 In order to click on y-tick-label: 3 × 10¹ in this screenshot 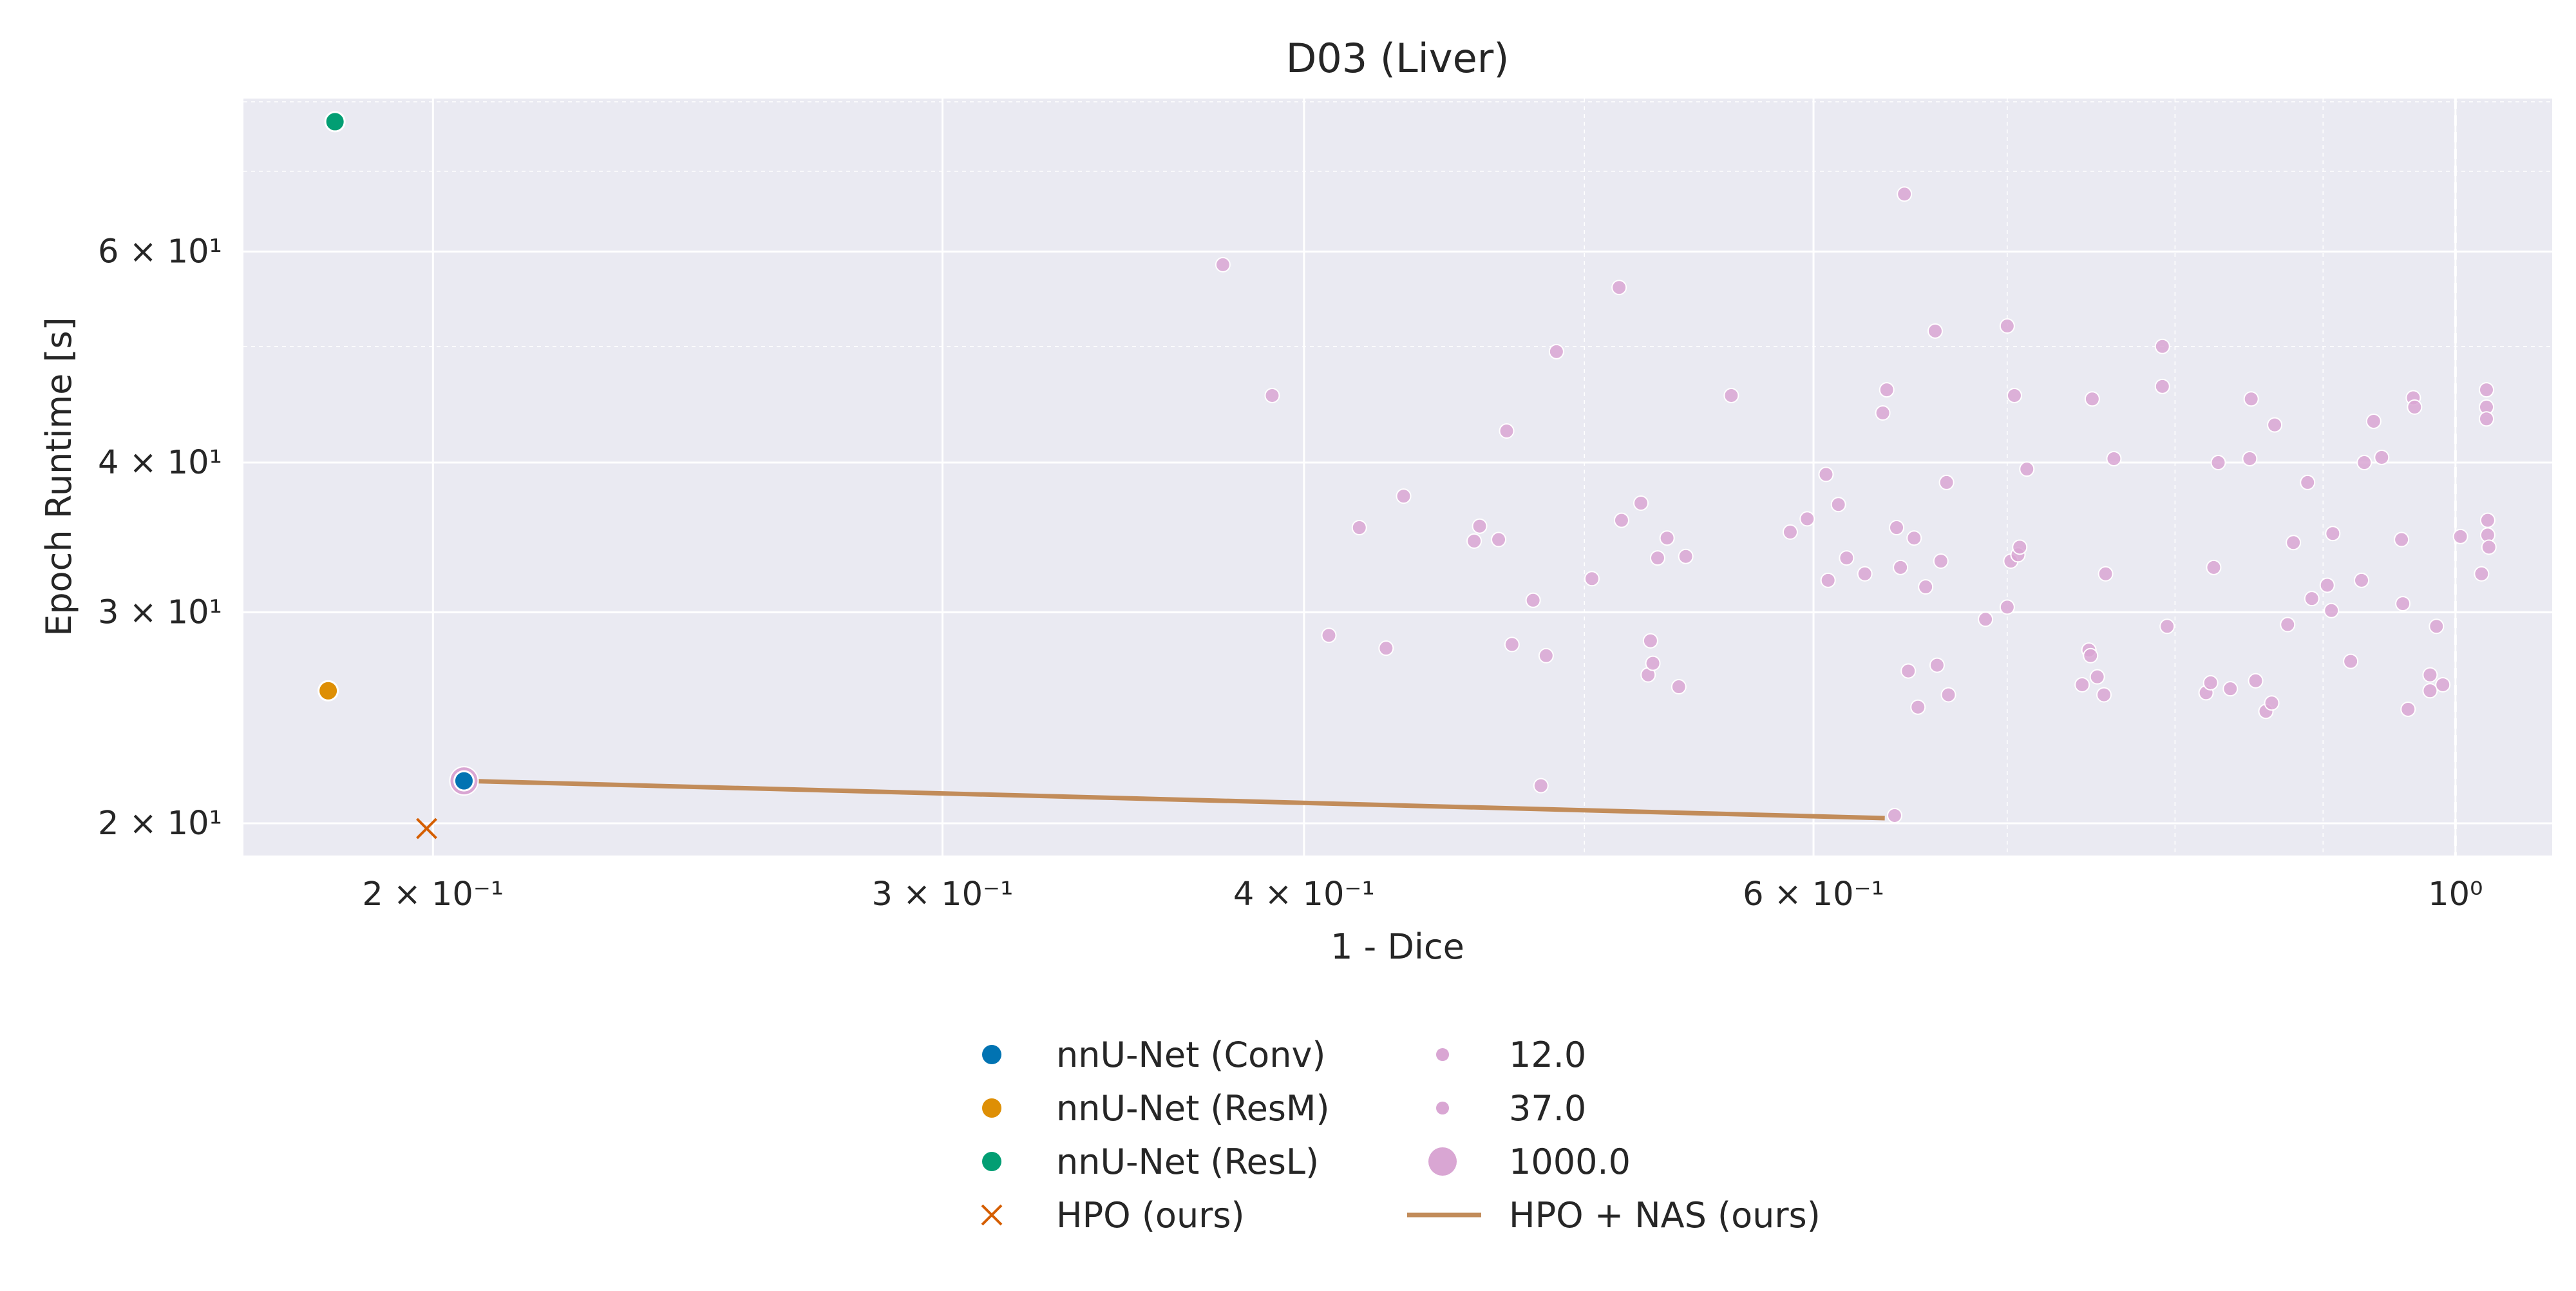, I will do `click(160, 612)`.